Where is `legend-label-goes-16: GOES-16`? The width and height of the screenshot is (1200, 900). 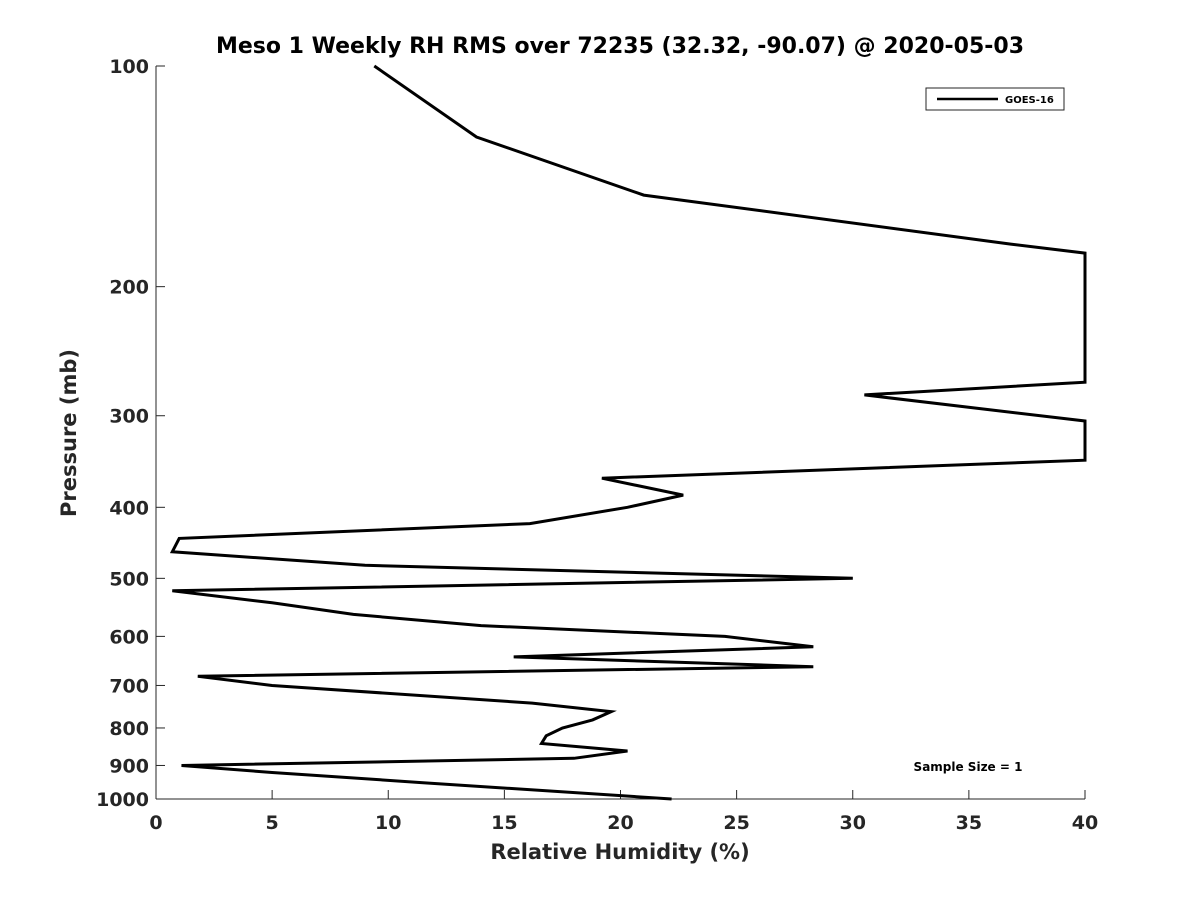 legend-label-goes-16: GOES-16 is located at coordinates (1029, 100).